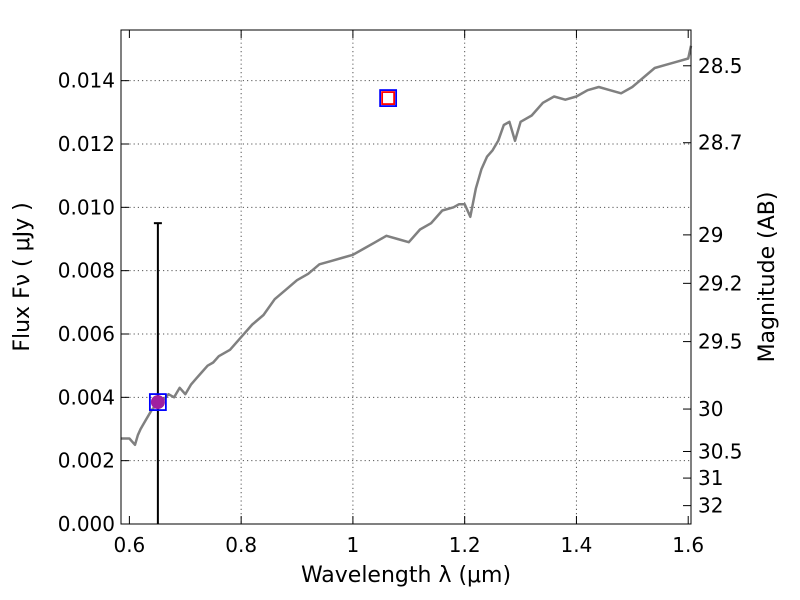 This screenshot has width=800, height=600. Describe the element at coordinates (86, 207) in the screenshot. I see `y-tick-label: 0.010` at that location.